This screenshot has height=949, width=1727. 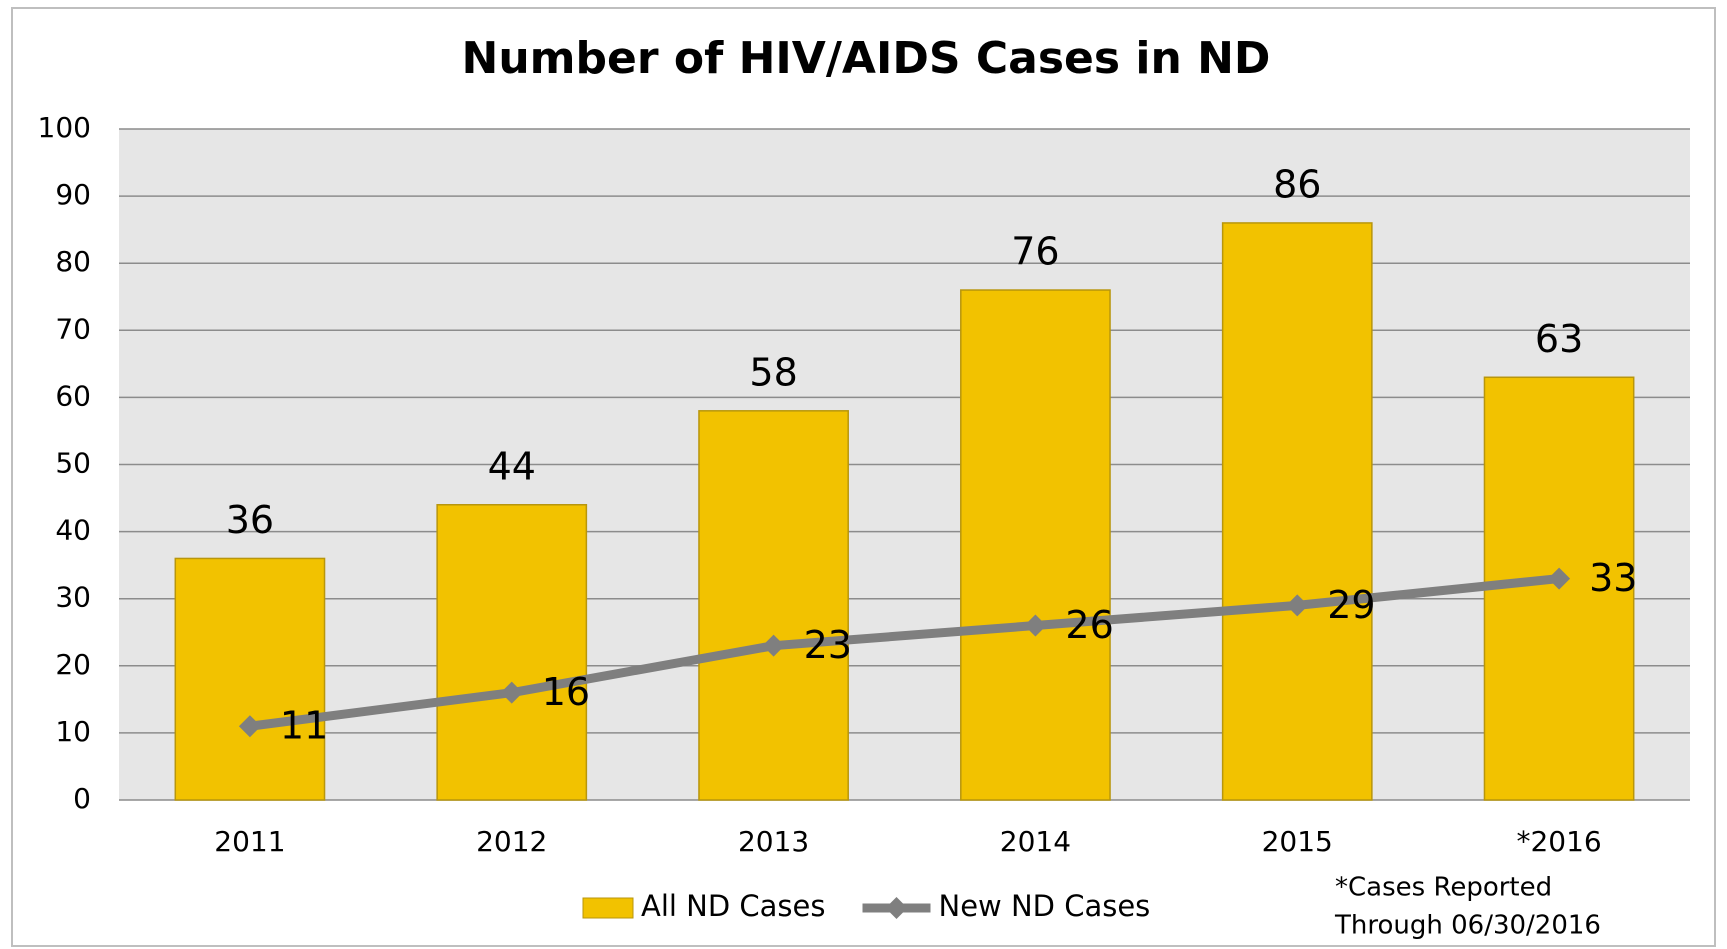 I want to click on y-tick-label: 60, so click(x=73, y=395).